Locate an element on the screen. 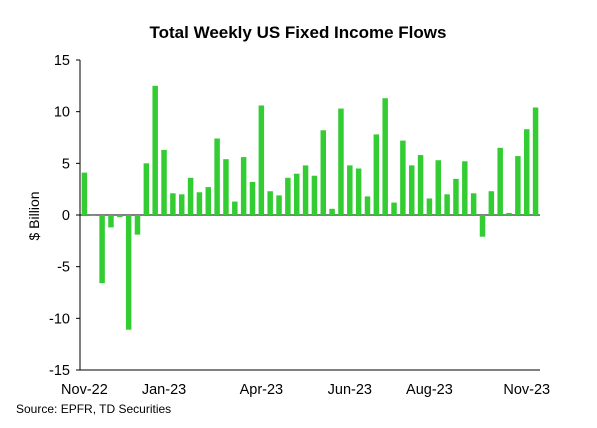 The height and width of the screenshot is (428, 597). y-tick-label: 5 is located at coordinates (66, 164).